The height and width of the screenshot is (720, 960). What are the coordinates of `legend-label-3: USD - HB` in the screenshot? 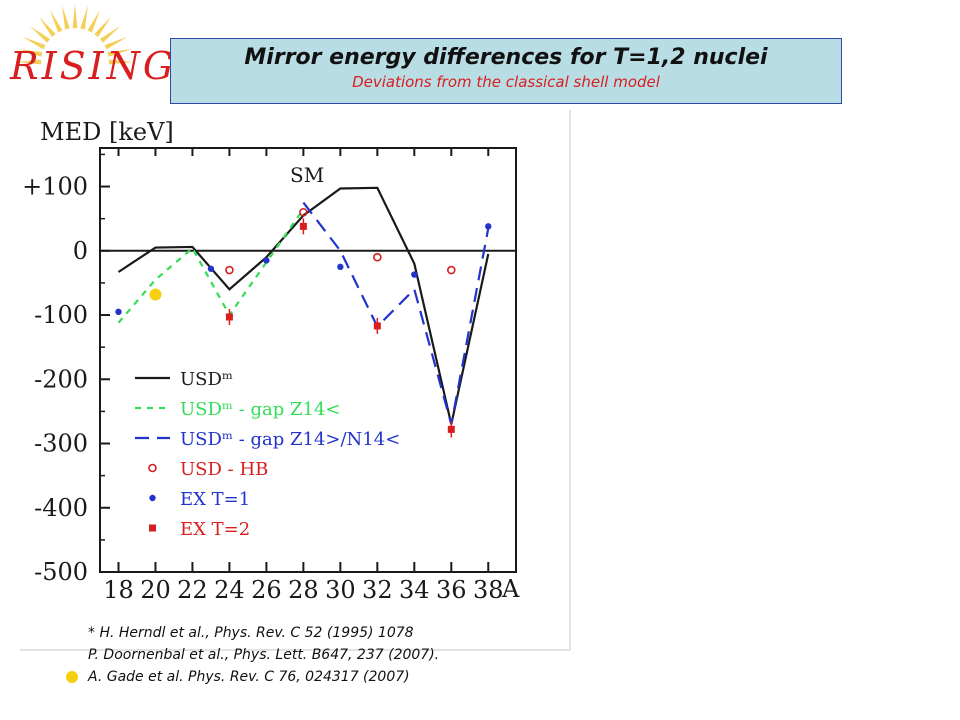 It's located at (224, 469).